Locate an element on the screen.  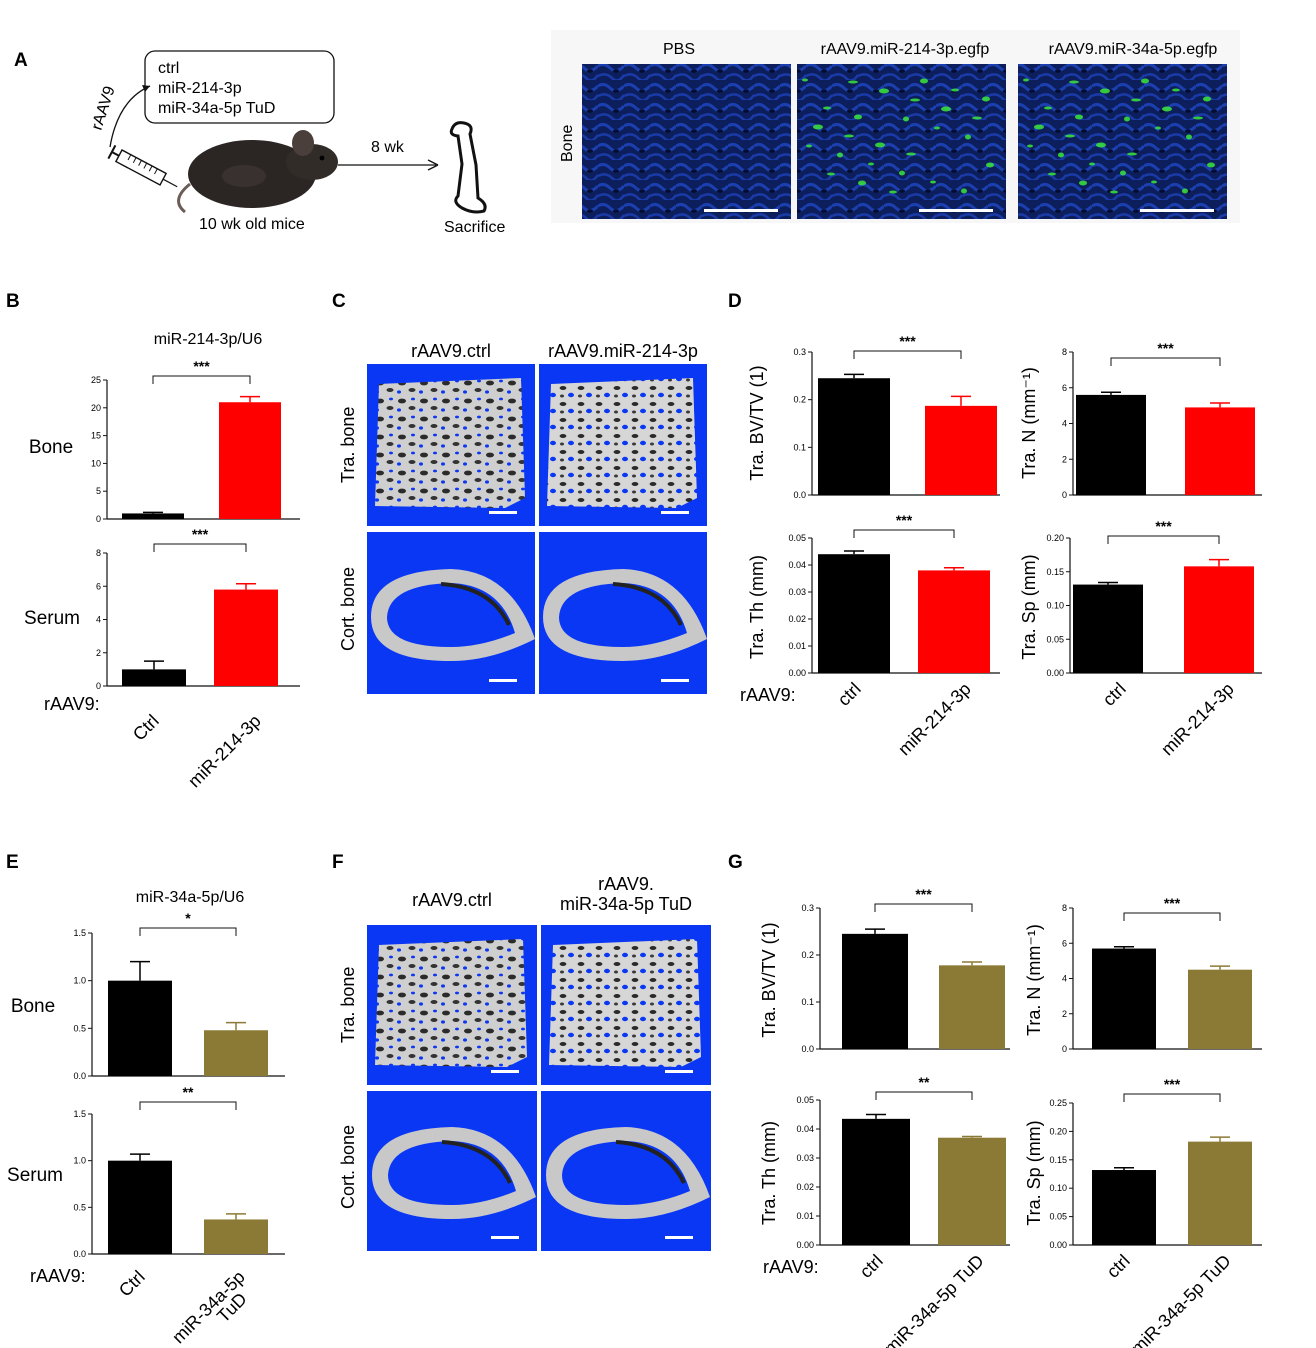
timeline-arrowhead is located at coordinates (433, 165).